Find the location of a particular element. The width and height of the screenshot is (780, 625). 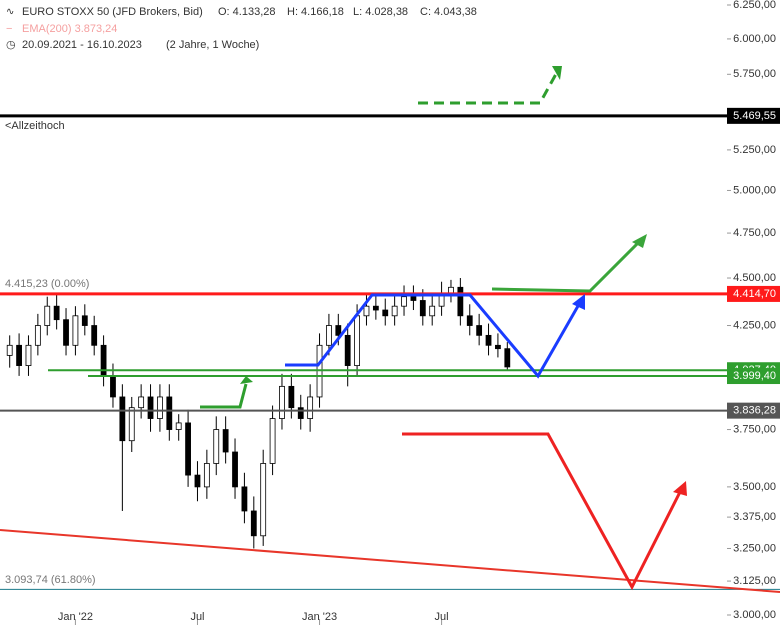

price-label: 3.836,28 is located at coordinates (754, 411).